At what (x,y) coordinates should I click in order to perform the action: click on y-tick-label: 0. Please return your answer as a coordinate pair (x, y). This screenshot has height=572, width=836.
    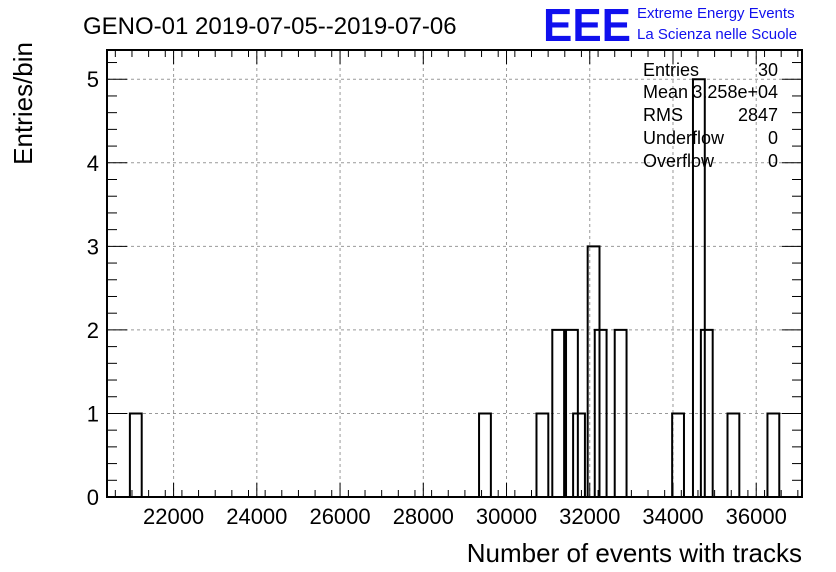
    Looking at the image, I should click on (93, 497).